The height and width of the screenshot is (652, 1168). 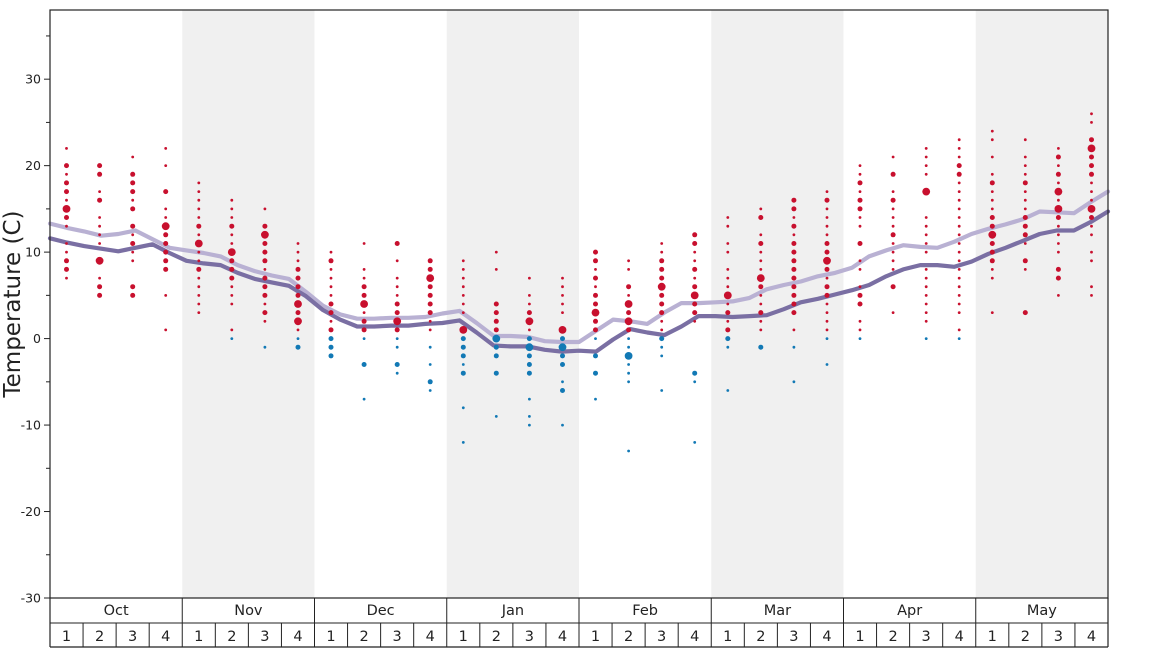 I want to click on y-tick-label: -30, so click(x=31, y=598).